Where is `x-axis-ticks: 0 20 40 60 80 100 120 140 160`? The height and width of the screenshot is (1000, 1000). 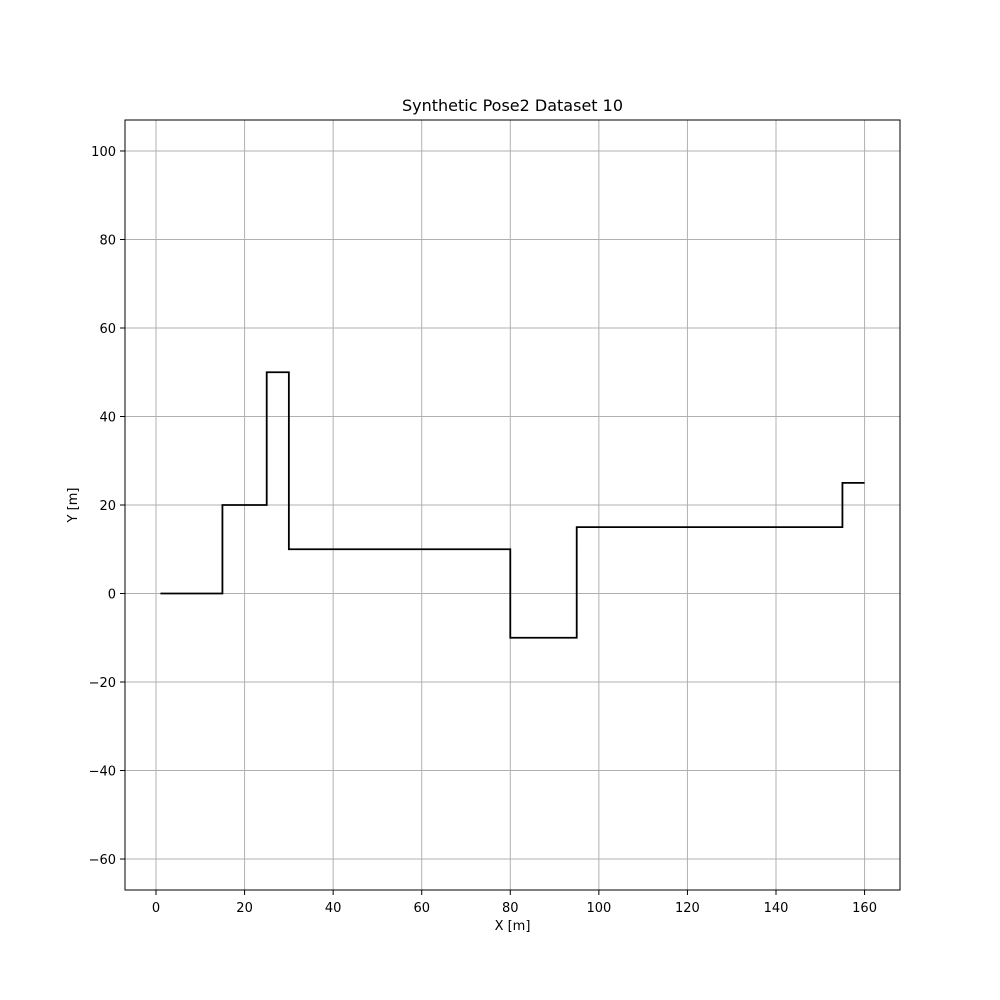
x-axis-ticks: 0 20 40 60 80 100 120 140 160 is located at coordinates (514, 903).